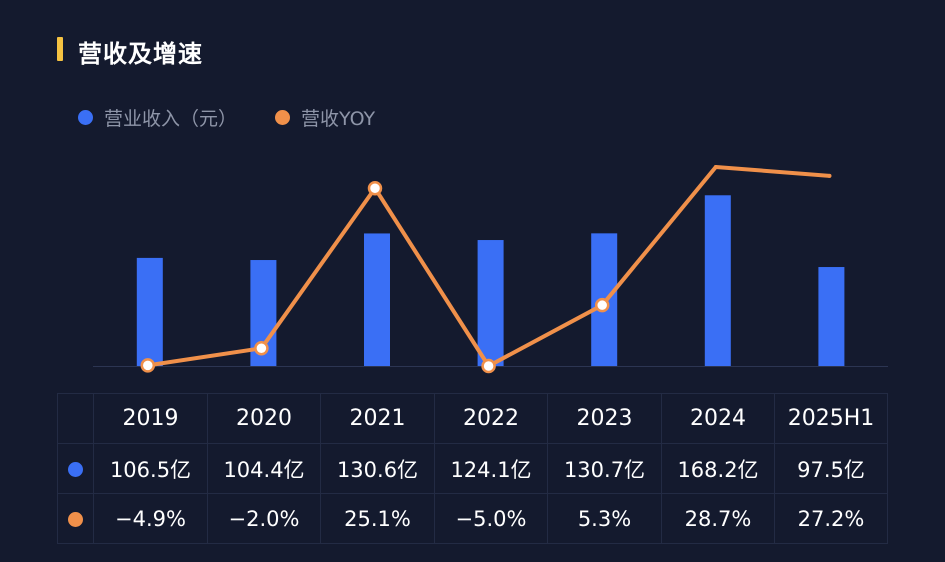  I want to click on legend-dot-revenue, so click(85, 117).